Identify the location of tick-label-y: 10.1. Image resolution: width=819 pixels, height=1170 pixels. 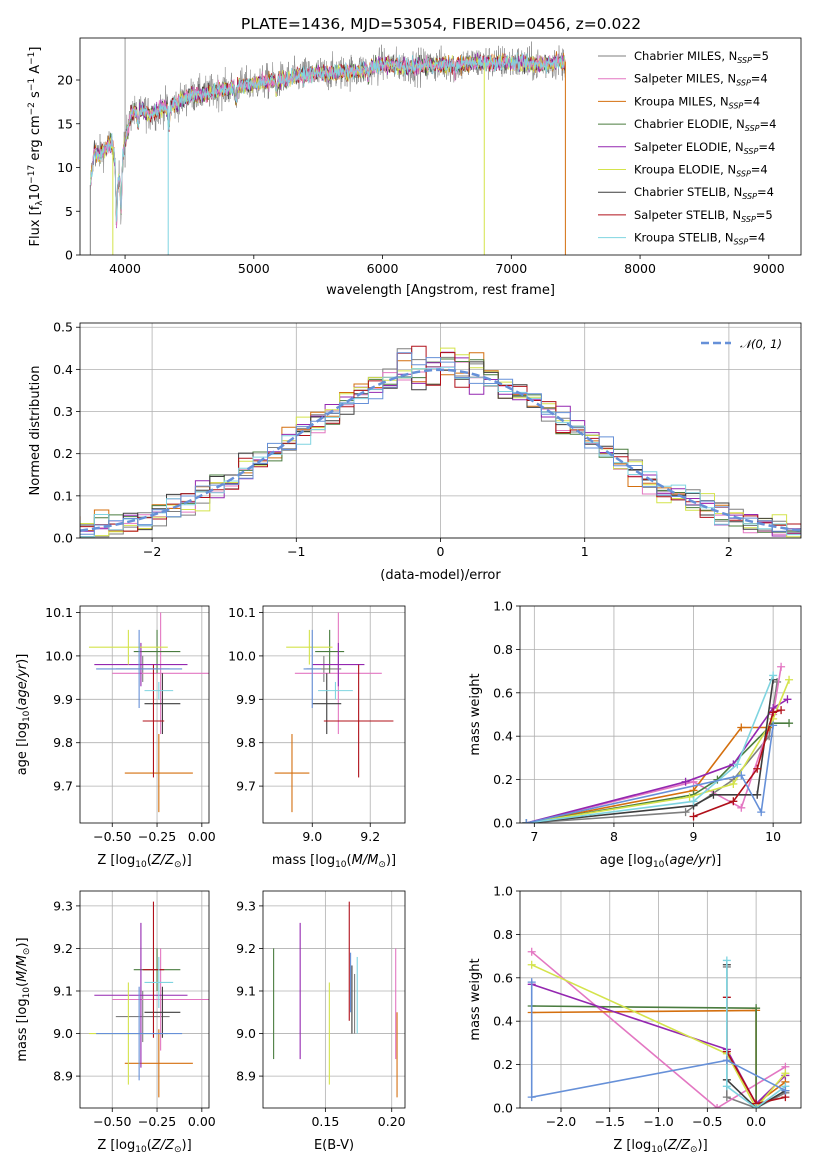
(242, 612).